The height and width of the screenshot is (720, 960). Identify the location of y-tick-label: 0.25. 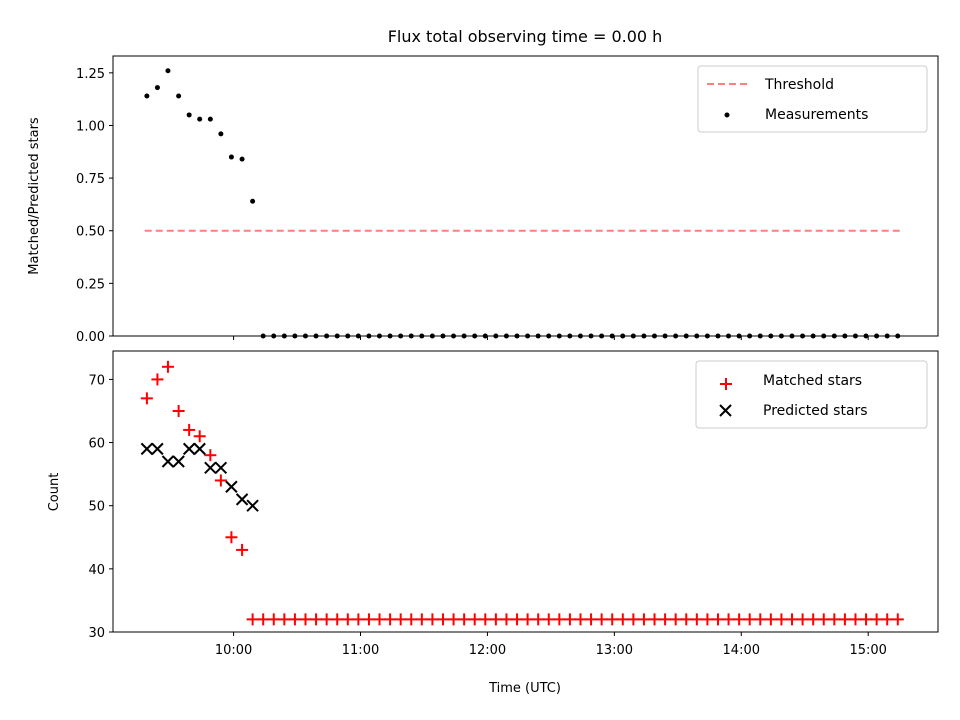
(90, 284).